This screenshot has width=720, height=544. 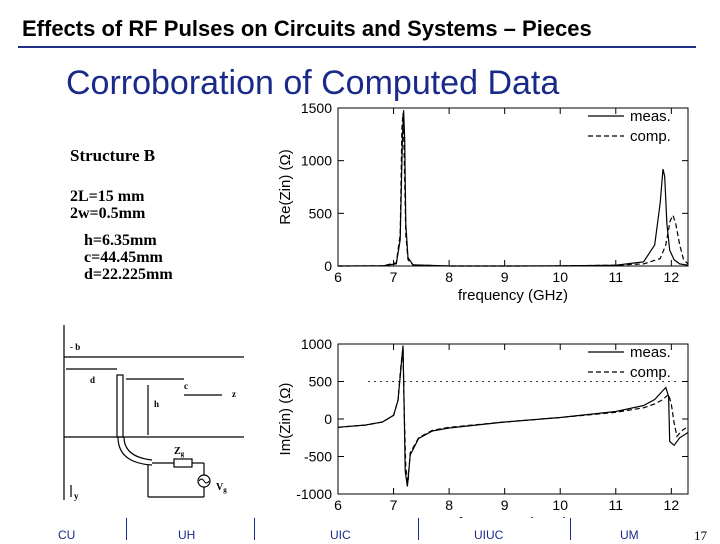 What do you see at coordinates (153, 413) in the screenshot?
I see `structure-diagram: - b d c z h Zg Vg y` at bounding box center [153, 413].